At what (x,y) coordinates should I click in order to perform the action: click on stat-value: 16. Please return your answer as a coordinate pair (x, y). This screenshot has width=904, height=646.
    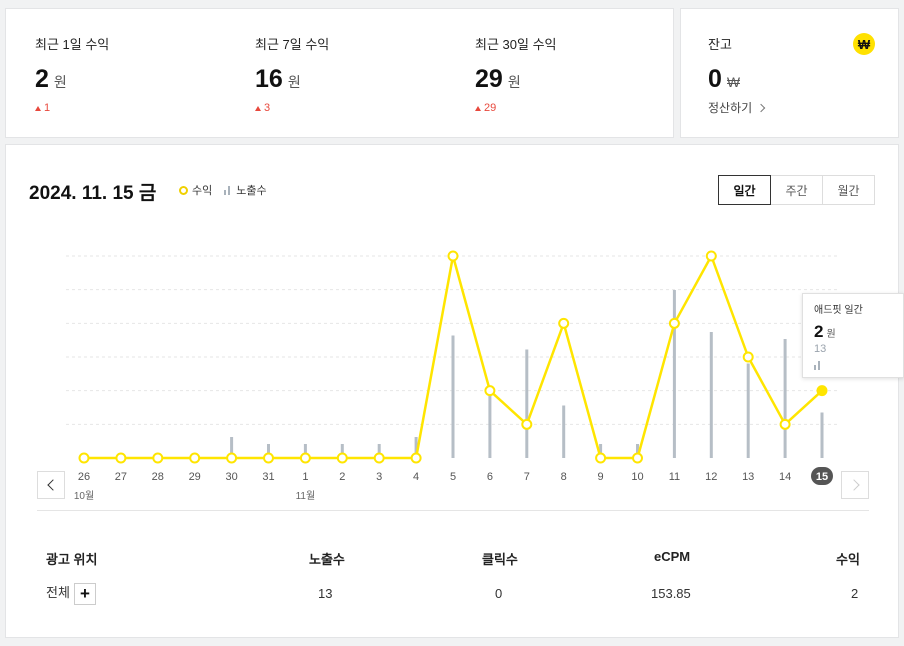
    Looking at the image, I should click on (269, 79).